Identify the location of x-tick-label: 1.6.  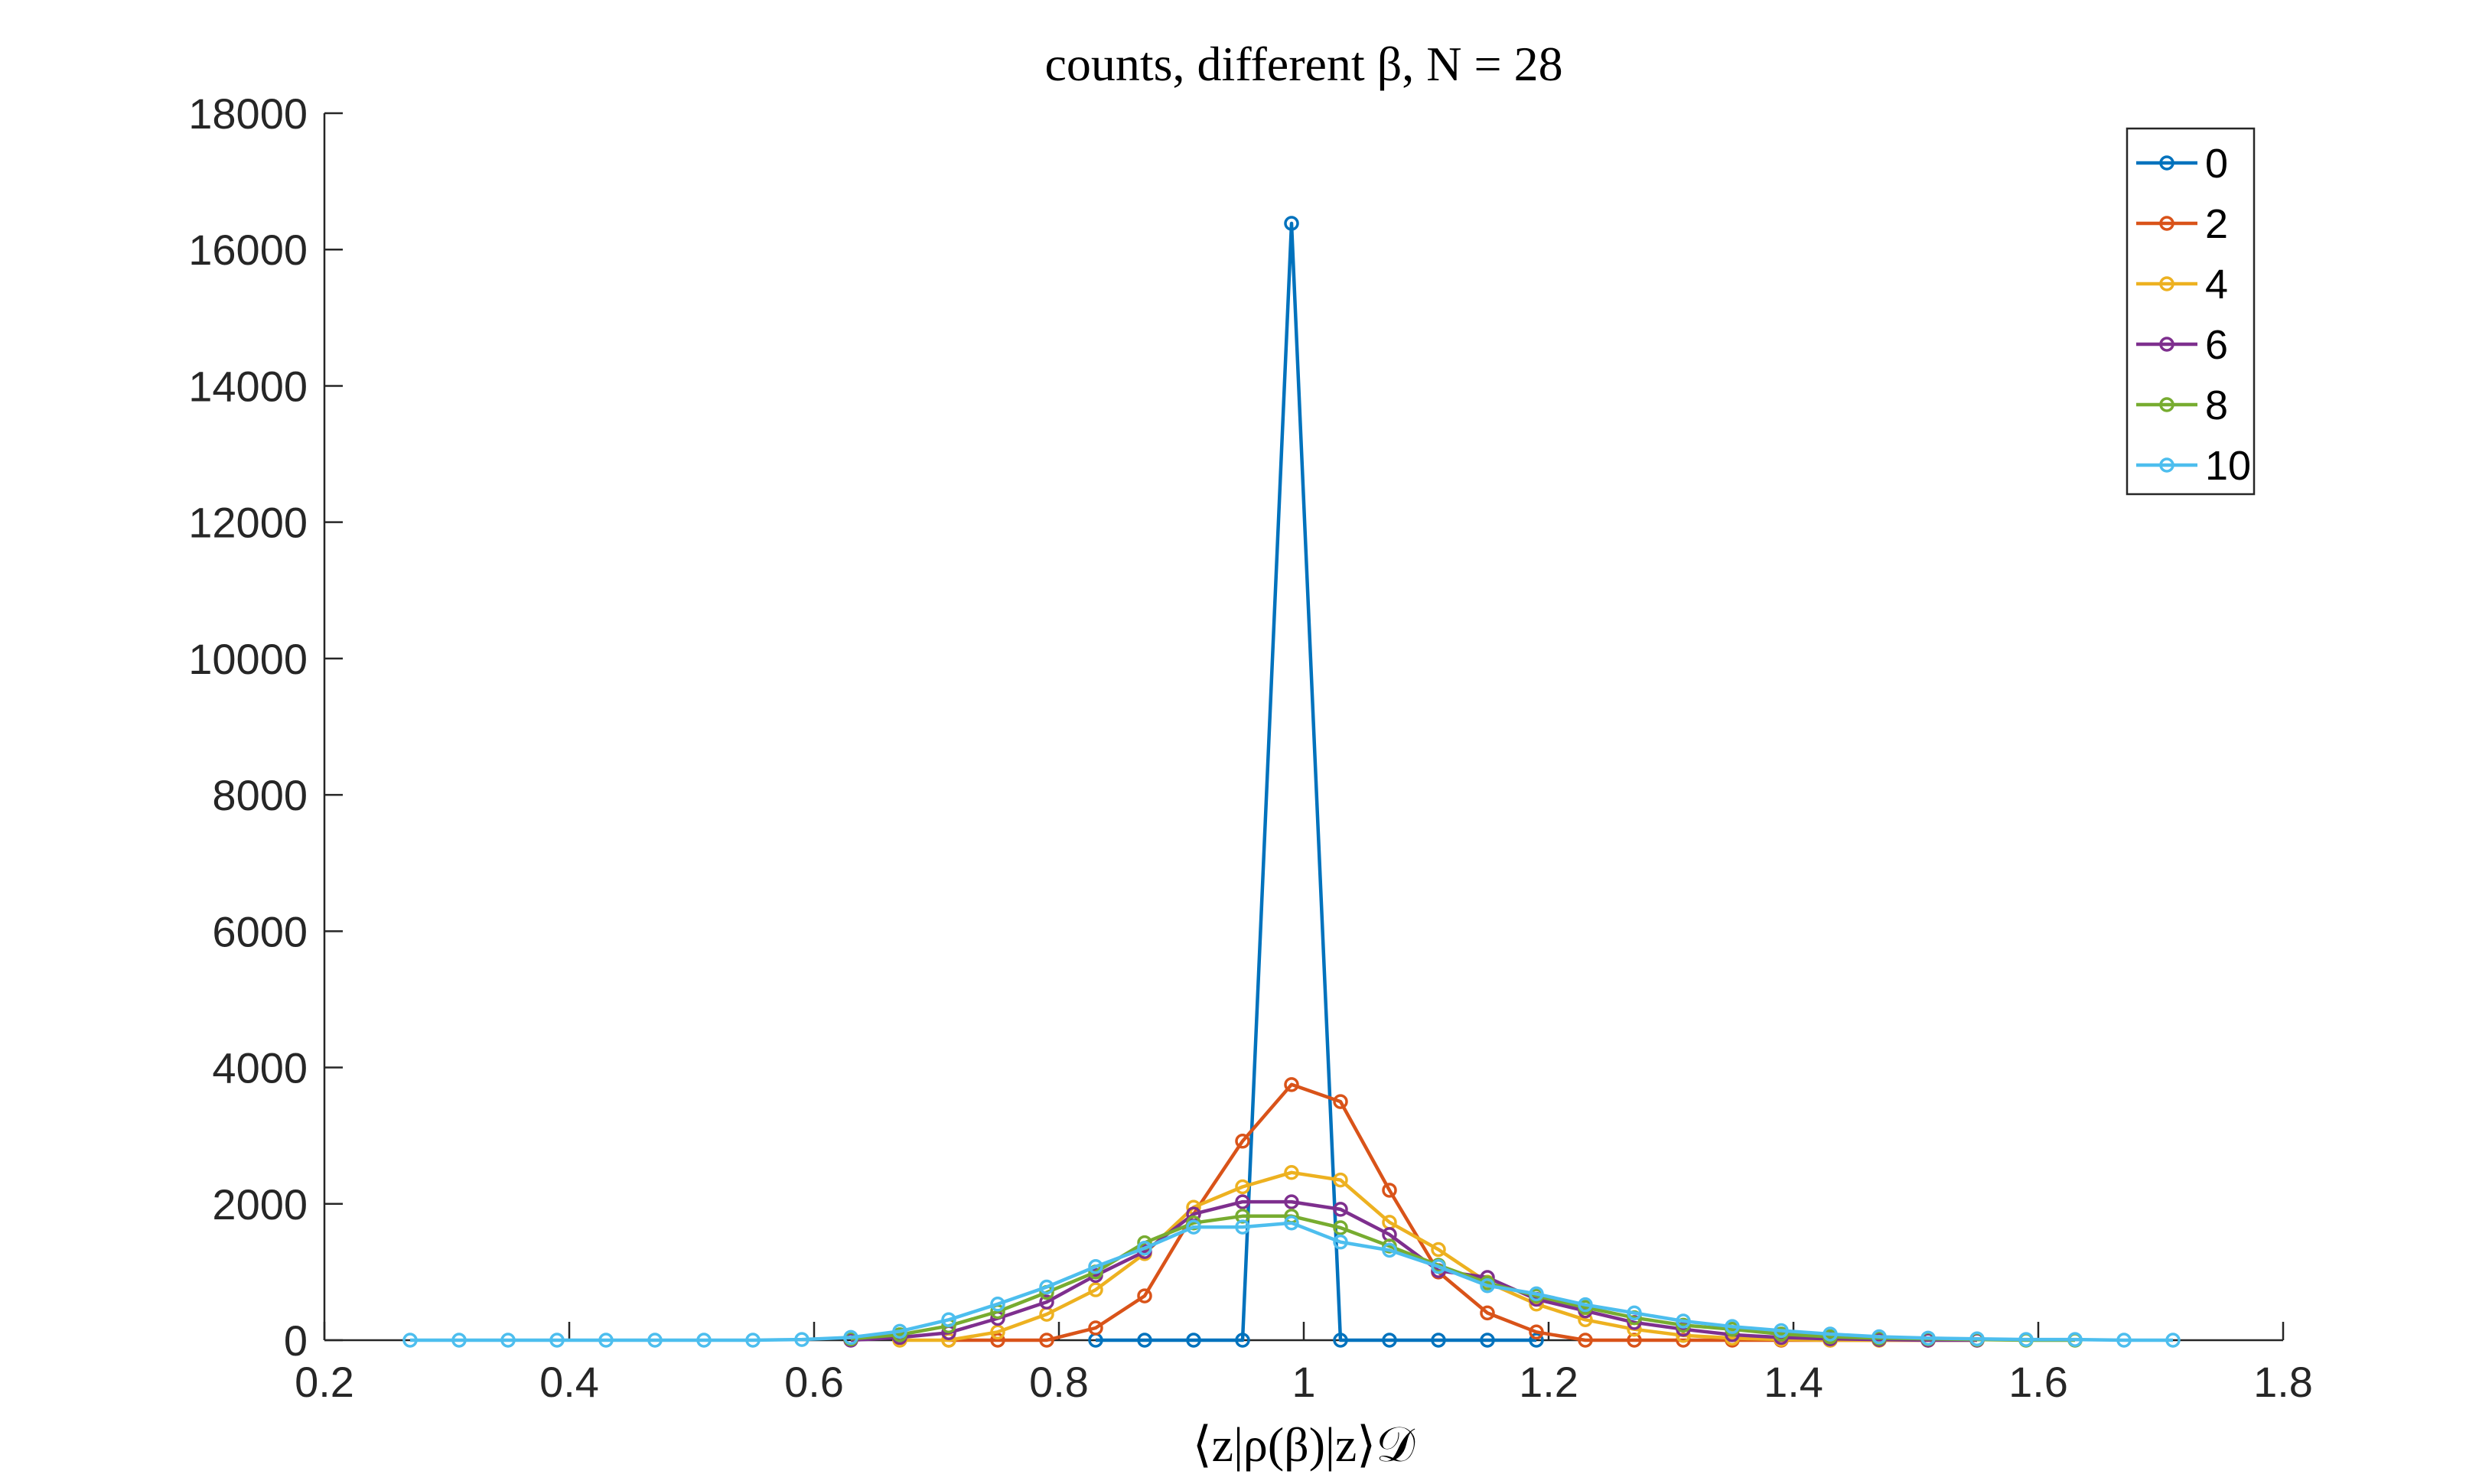
(2038, 1382).